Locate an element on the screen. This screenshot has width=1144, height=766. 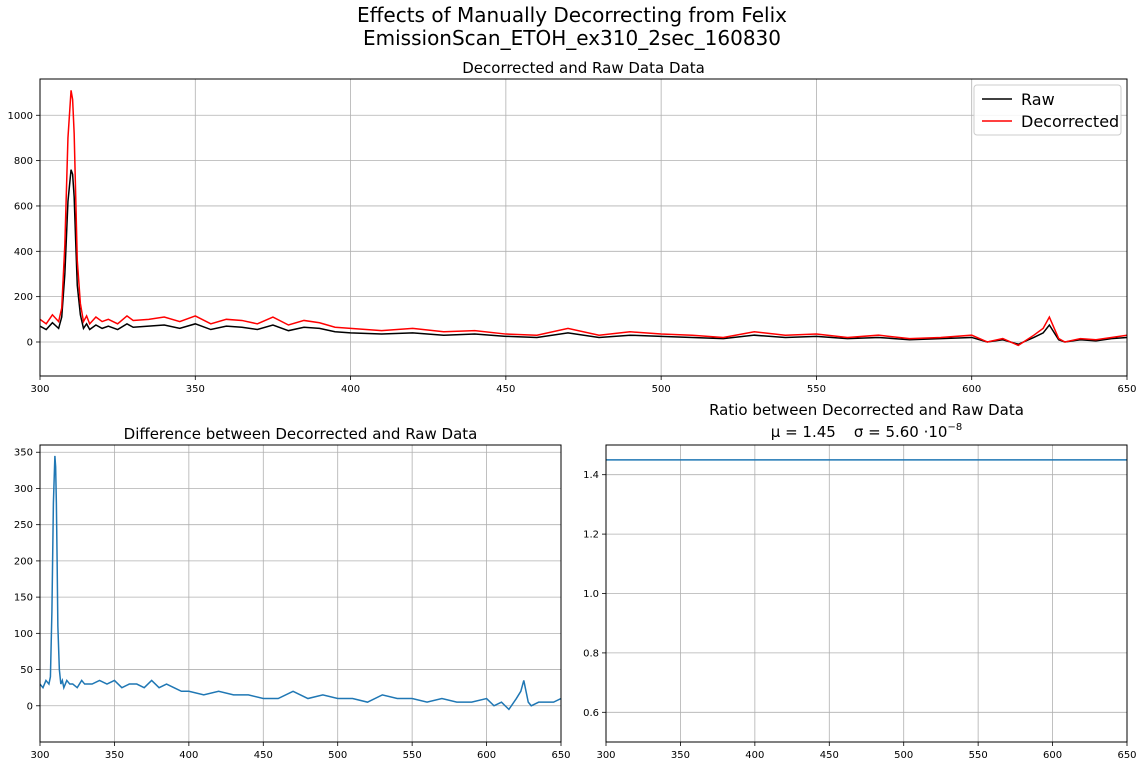
figure-title-line-2: EmissionScan_ETOH_ex310_2sec_160830 is located at coordinates (572, 38).